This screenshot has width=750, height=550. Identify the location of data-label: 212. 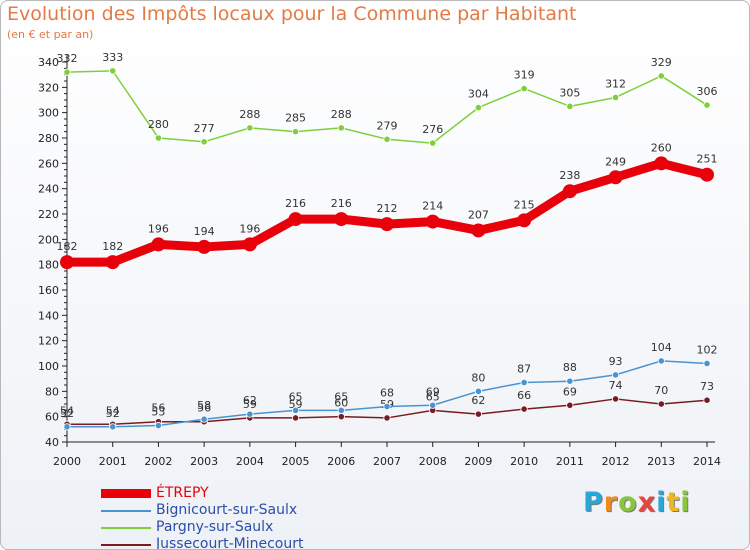
(387, 208).